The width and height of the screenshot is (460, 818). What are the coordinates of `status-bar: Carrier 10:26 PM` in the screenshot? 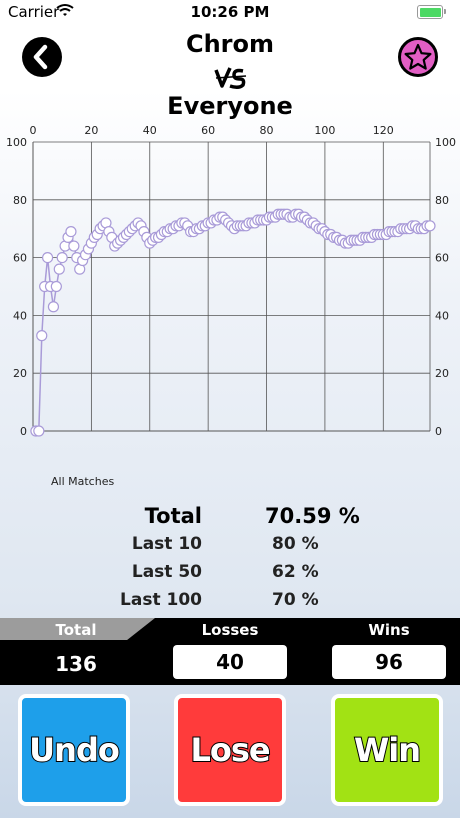 It's located at (230, 12).